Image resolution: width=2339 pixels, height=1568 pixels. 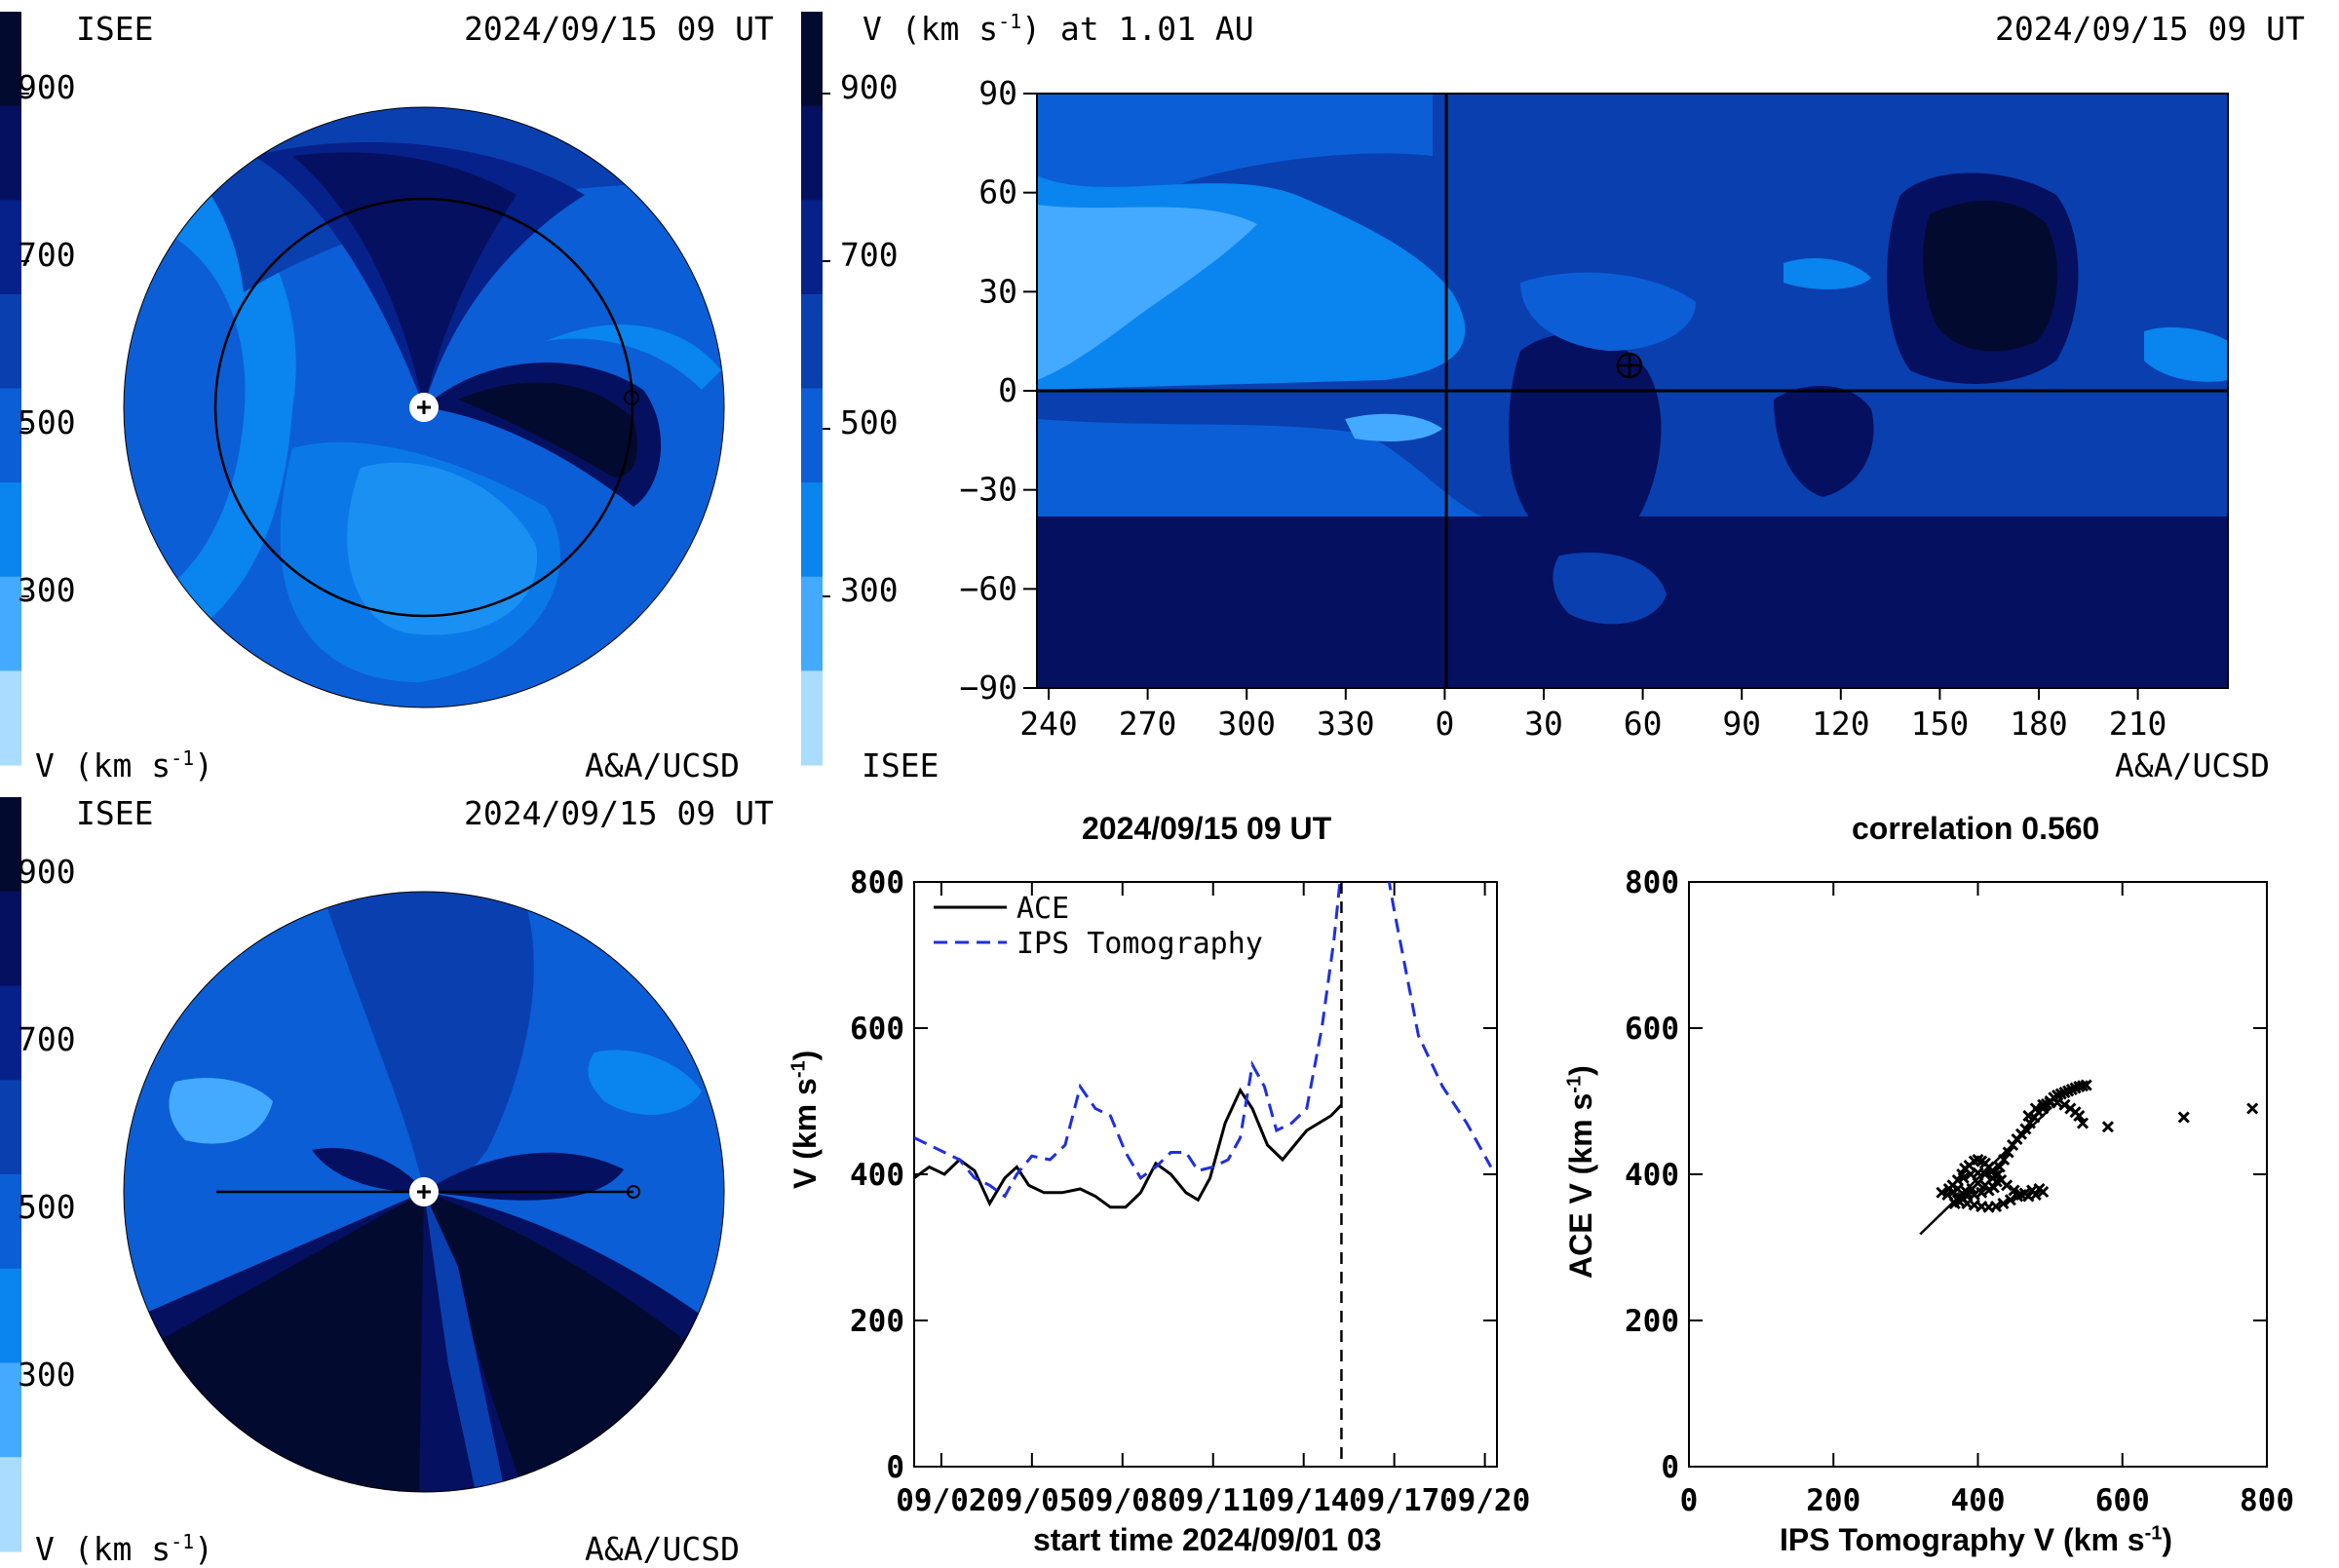 I want to click on lon-tick-label: 60, so click(x=1644, y=724).